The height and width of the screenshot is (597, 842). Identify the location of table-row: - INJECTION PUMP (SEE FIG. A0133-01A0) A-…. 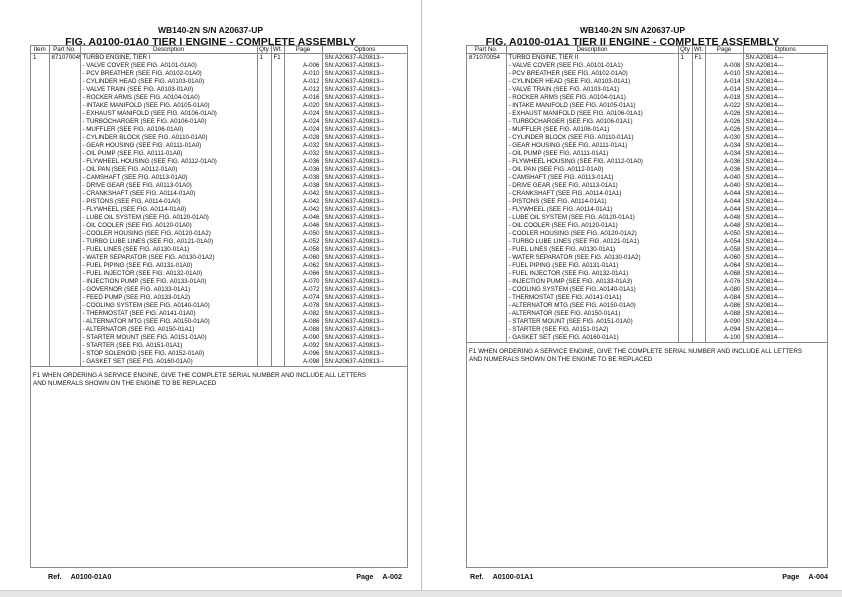
(219, 282).